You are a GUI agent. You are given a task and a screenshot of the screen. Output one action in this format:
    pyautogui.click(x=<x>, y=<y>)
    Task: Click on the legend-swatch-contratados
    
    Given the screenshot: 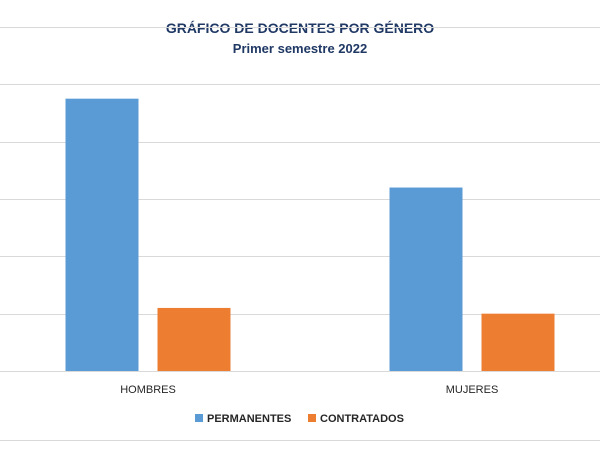 What is the action you would take?
    pyautogui.click(x=312, y=418)
    